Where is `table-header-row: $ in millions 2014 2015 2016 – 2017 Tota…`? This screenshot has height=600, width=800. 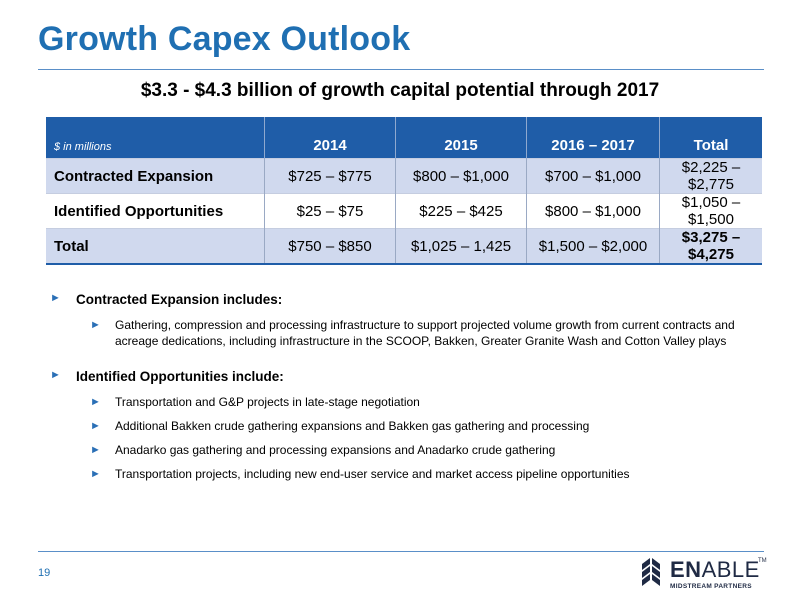 table-header-row: $ in millions 2014 2015 2016 – 2017 Tota… is located at coordinates (404, 138).